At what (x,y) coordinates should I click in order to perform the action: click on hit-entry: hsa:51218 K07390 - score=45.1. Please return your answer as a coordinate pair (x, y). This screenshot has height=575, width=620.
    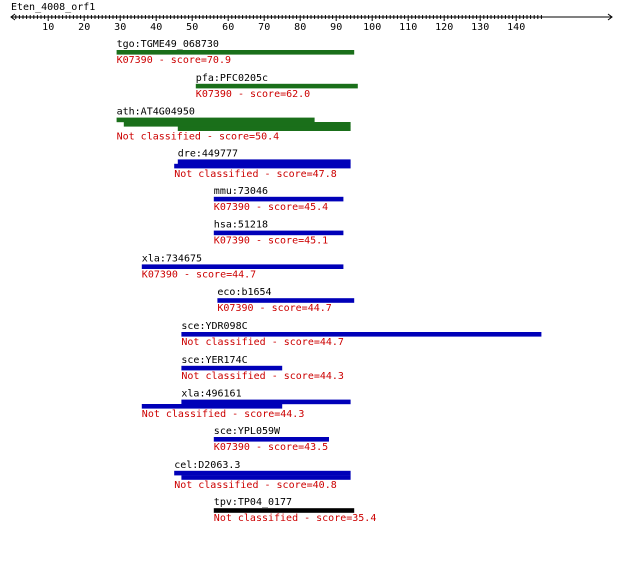
    Looking at the image, I should click on (278, 233).